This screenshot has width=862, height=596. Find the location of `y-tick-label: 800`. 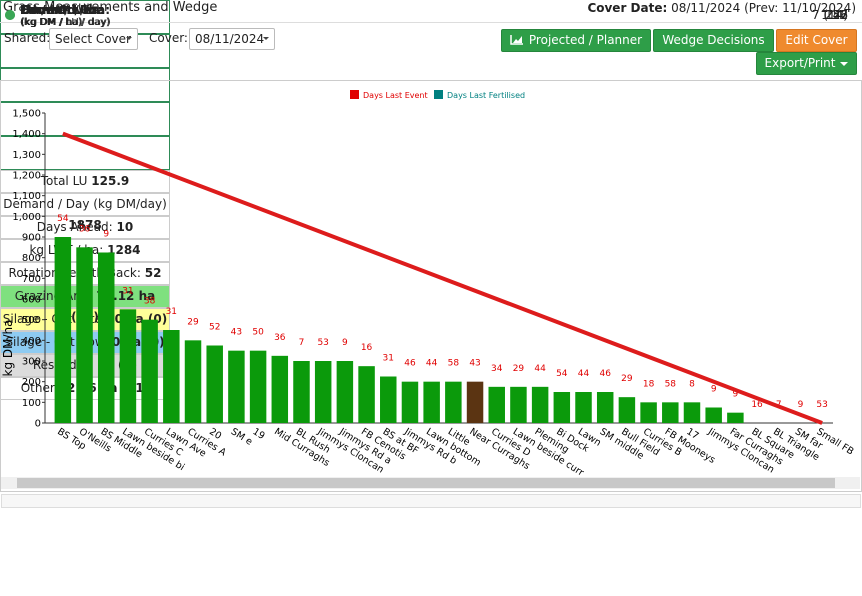

y-tick-label: 800 is located at coordinates (31, 258).